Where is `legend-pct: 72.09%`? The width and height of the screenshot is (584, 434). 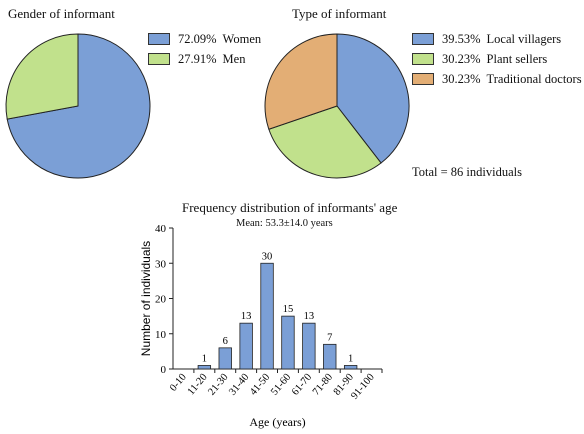
legend-pct: 72.09% is located at coordinates (197, 38).